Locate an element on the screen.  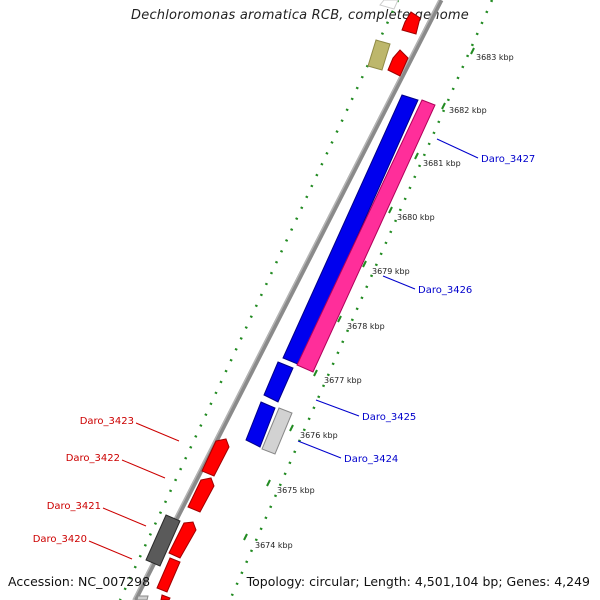
tick-label: 3680 kbp is located at coordinates (416, 217).